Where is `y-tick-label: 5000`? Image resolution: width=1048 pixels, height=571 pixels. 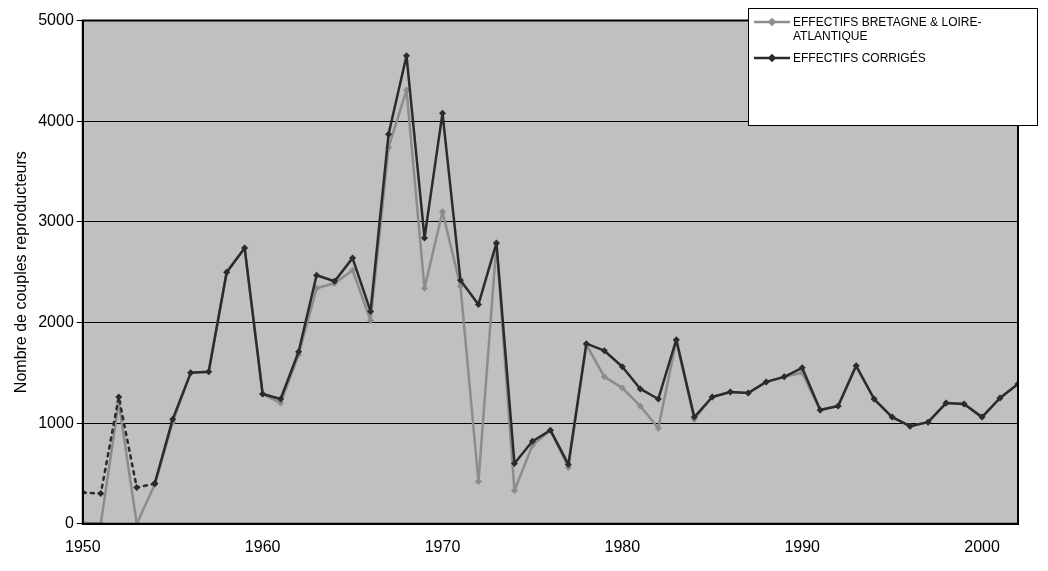
y-tick-label: 5000 is located at coordinates (56, 20).